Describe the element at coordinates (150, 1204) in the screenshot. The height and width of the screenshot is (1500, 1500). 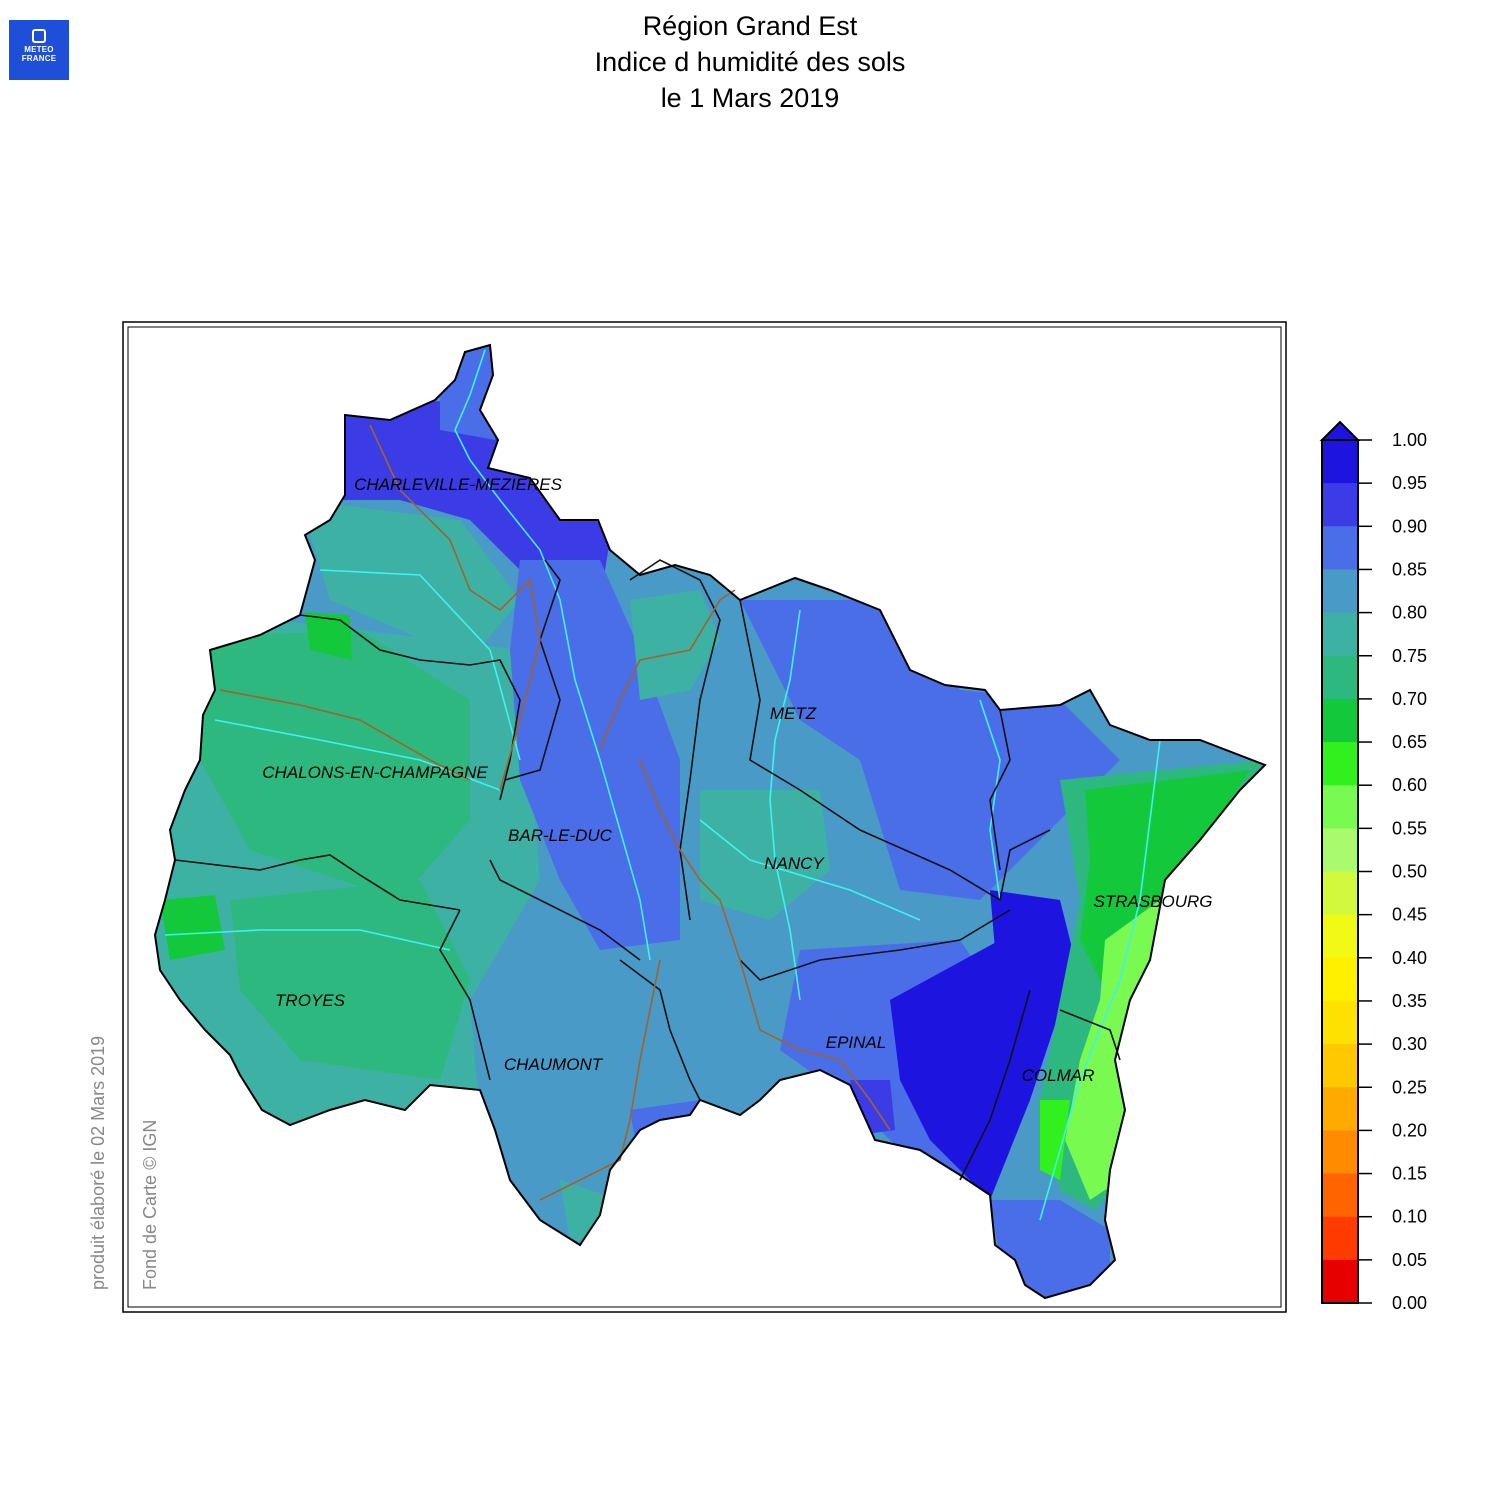
I see `basemap-credit: Fond de Carte © IGN` at that location.